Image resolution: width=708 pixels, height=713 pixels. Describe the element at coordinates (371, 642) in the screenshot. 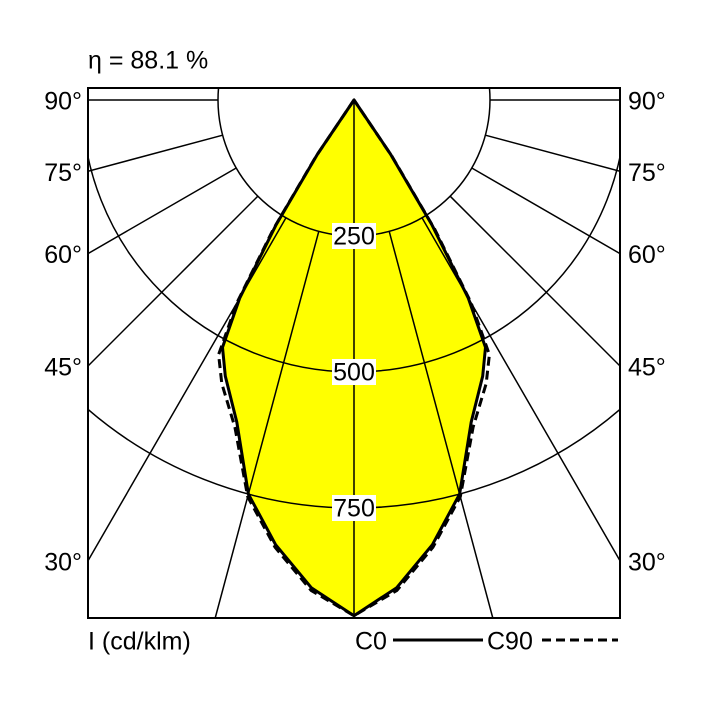

I see `legend-label: C0` at that location.